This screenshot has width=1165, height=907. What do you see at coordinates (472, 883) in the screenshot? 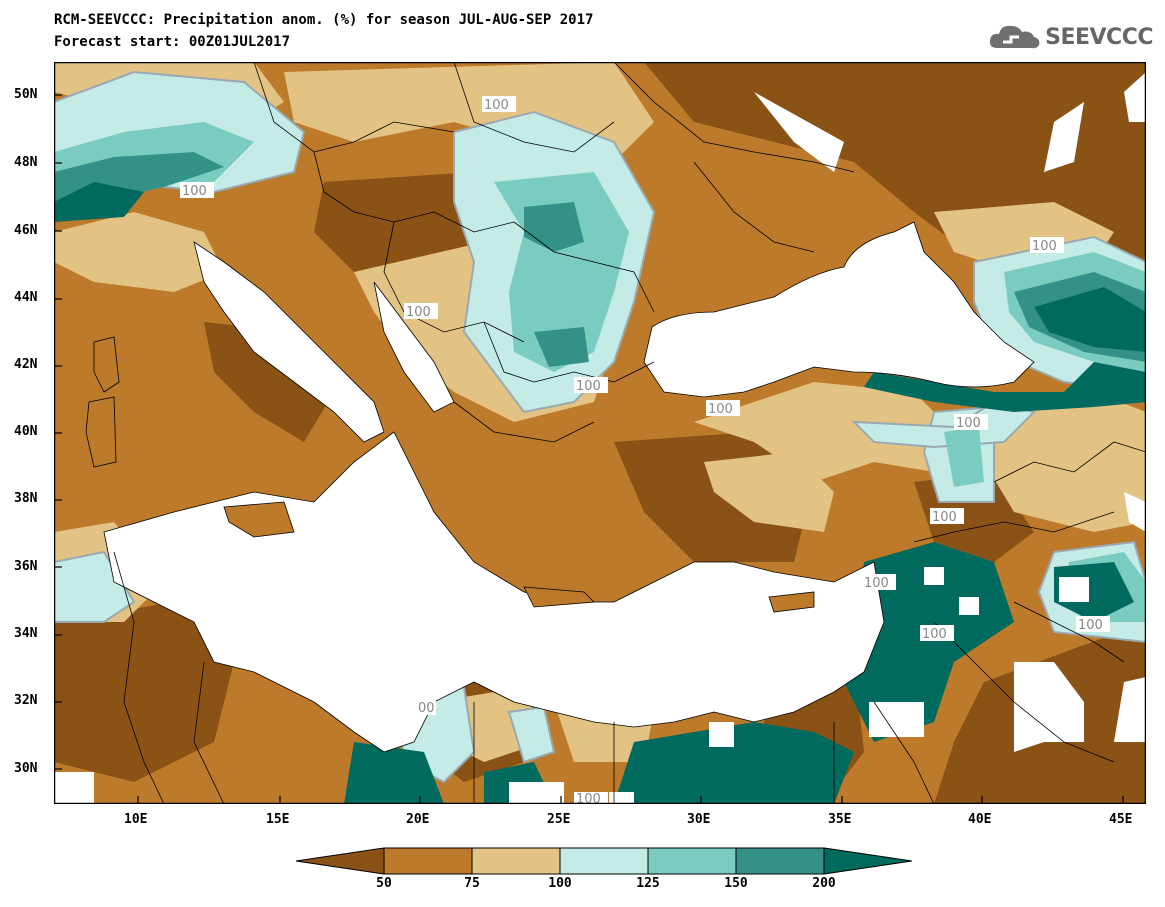
I see `colorbar-label: 75` at bounding box center [472, 883].